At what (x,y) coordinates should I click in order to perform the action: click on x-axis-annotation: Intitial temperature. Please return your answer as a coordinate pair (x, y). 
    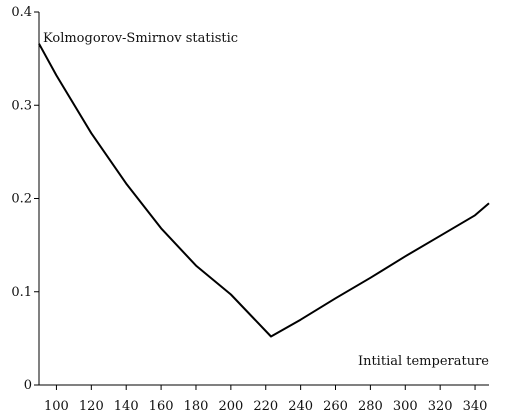
    Looking at the image, I should click on (423, 361).